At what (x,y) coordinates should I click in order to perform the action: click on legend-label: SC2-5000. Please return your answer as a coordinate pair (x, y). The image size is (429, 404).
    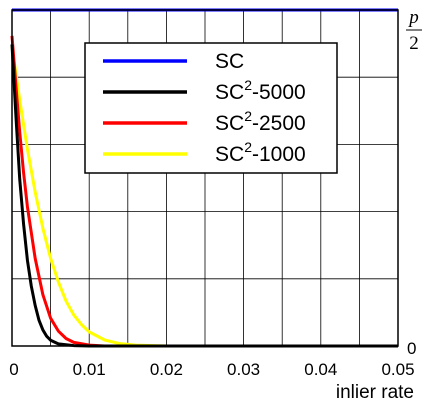
    Looking at the image, I should click on (260, 90).